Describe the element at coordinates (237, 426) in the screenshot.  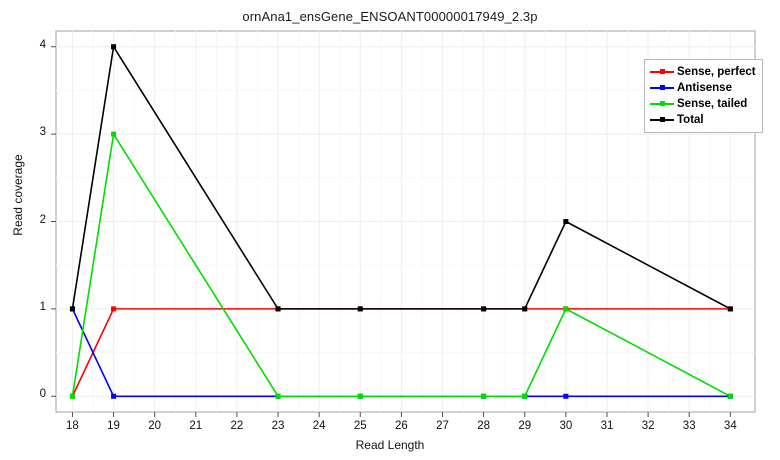
I see `x-tick-label: 22` at that location.